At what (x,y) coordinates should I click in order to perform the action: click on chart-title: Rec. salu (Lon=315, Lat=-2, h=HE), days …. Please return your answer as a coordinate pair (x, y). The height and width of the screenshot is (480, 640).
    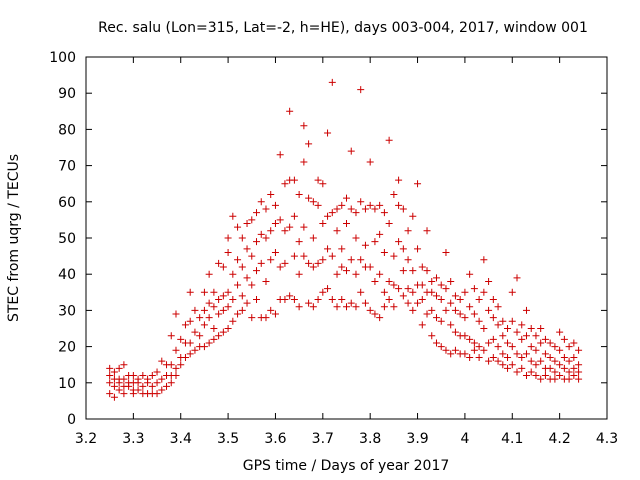
    Looking at the image, I should click on (343, 28).